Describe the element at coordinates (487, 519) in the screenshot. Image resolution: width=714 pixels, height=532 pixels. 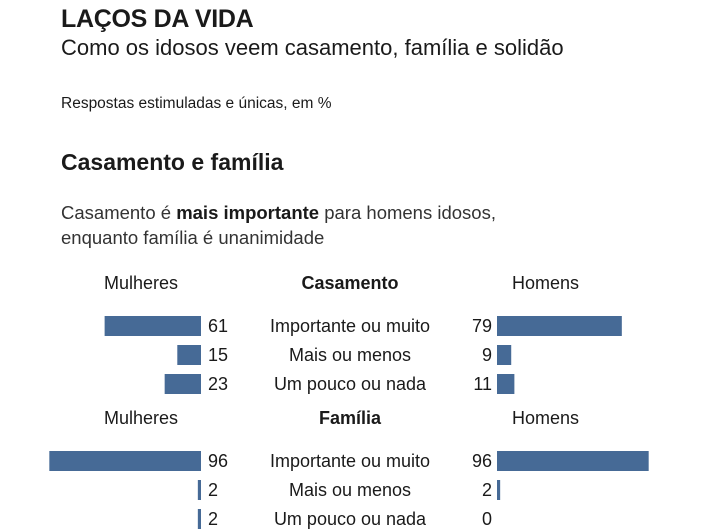
I see `value-label-right: 0` at that location.